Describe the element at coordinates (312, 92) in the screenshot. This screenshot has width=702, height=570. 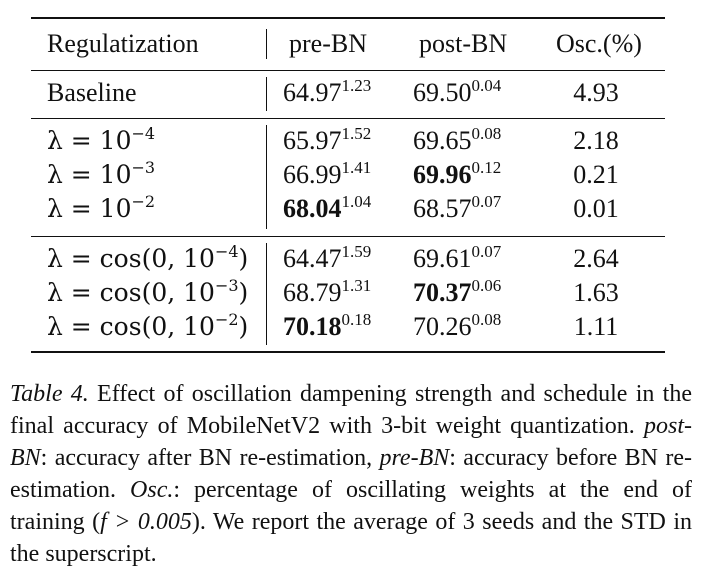
I see `value: 64.97` at that location.